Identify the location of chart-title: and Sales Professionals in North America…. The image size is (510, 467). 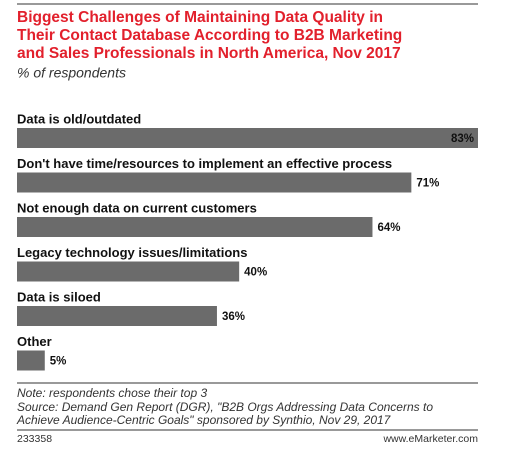
(209, 53).